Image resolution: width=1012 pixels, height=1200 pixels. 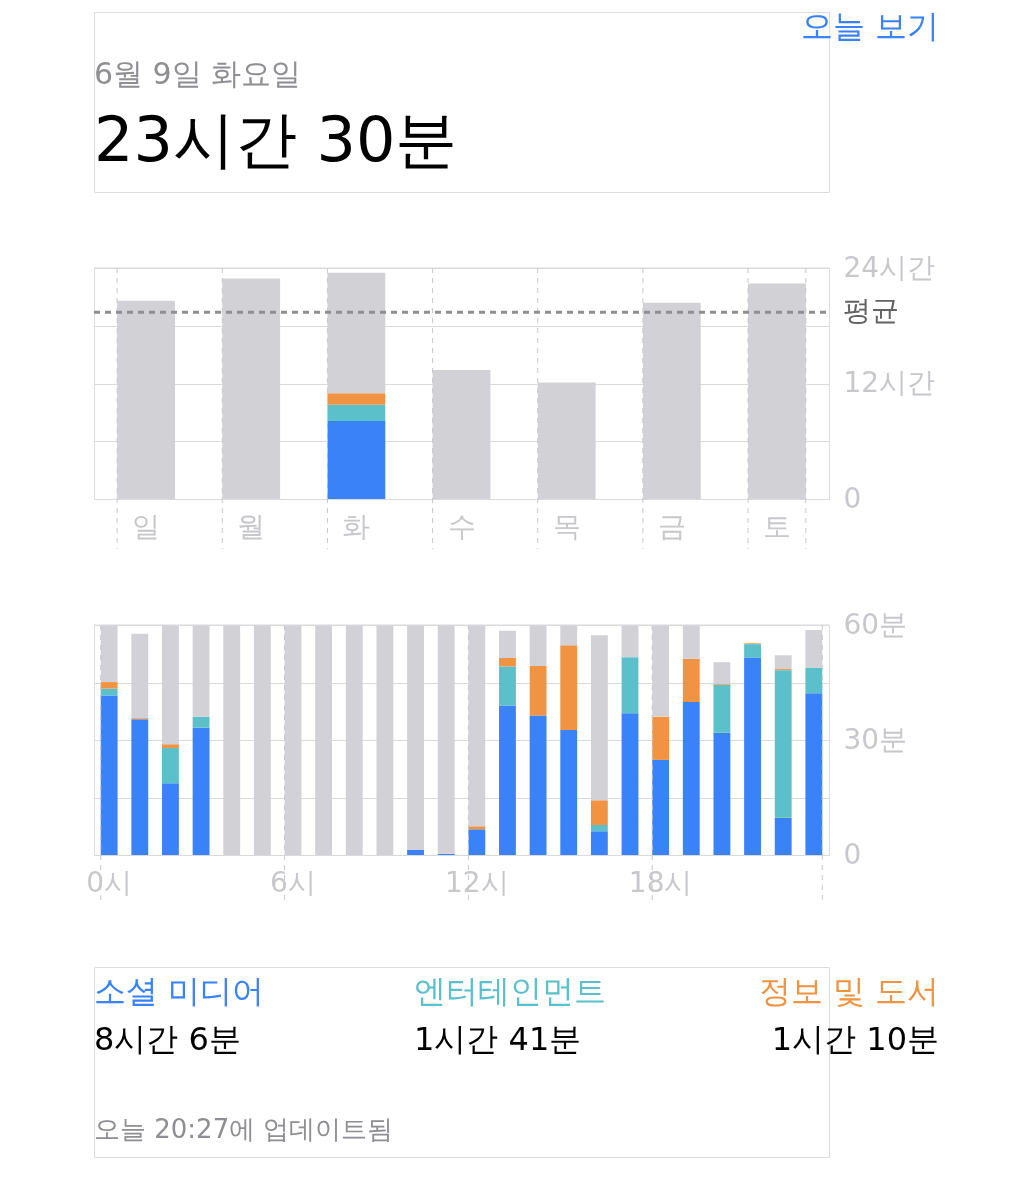 I want to click on y-tick-label: 30분, so click(x=875, y=739).